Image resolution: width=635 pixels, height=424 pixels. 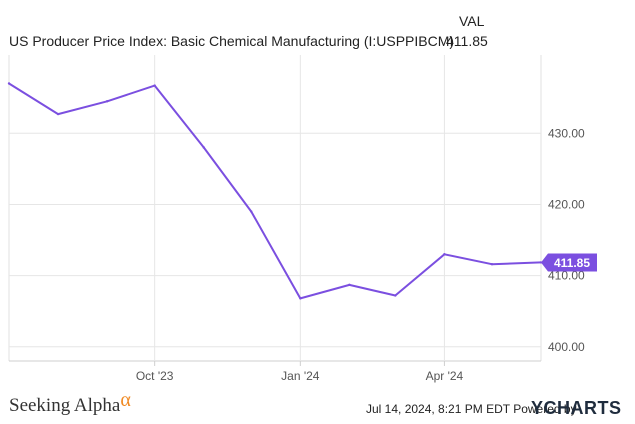 What do you see at coordinates (445, 376) in the screenshot?
I see `x-tick-label: Apr '24` at bounding box center [445, 376].